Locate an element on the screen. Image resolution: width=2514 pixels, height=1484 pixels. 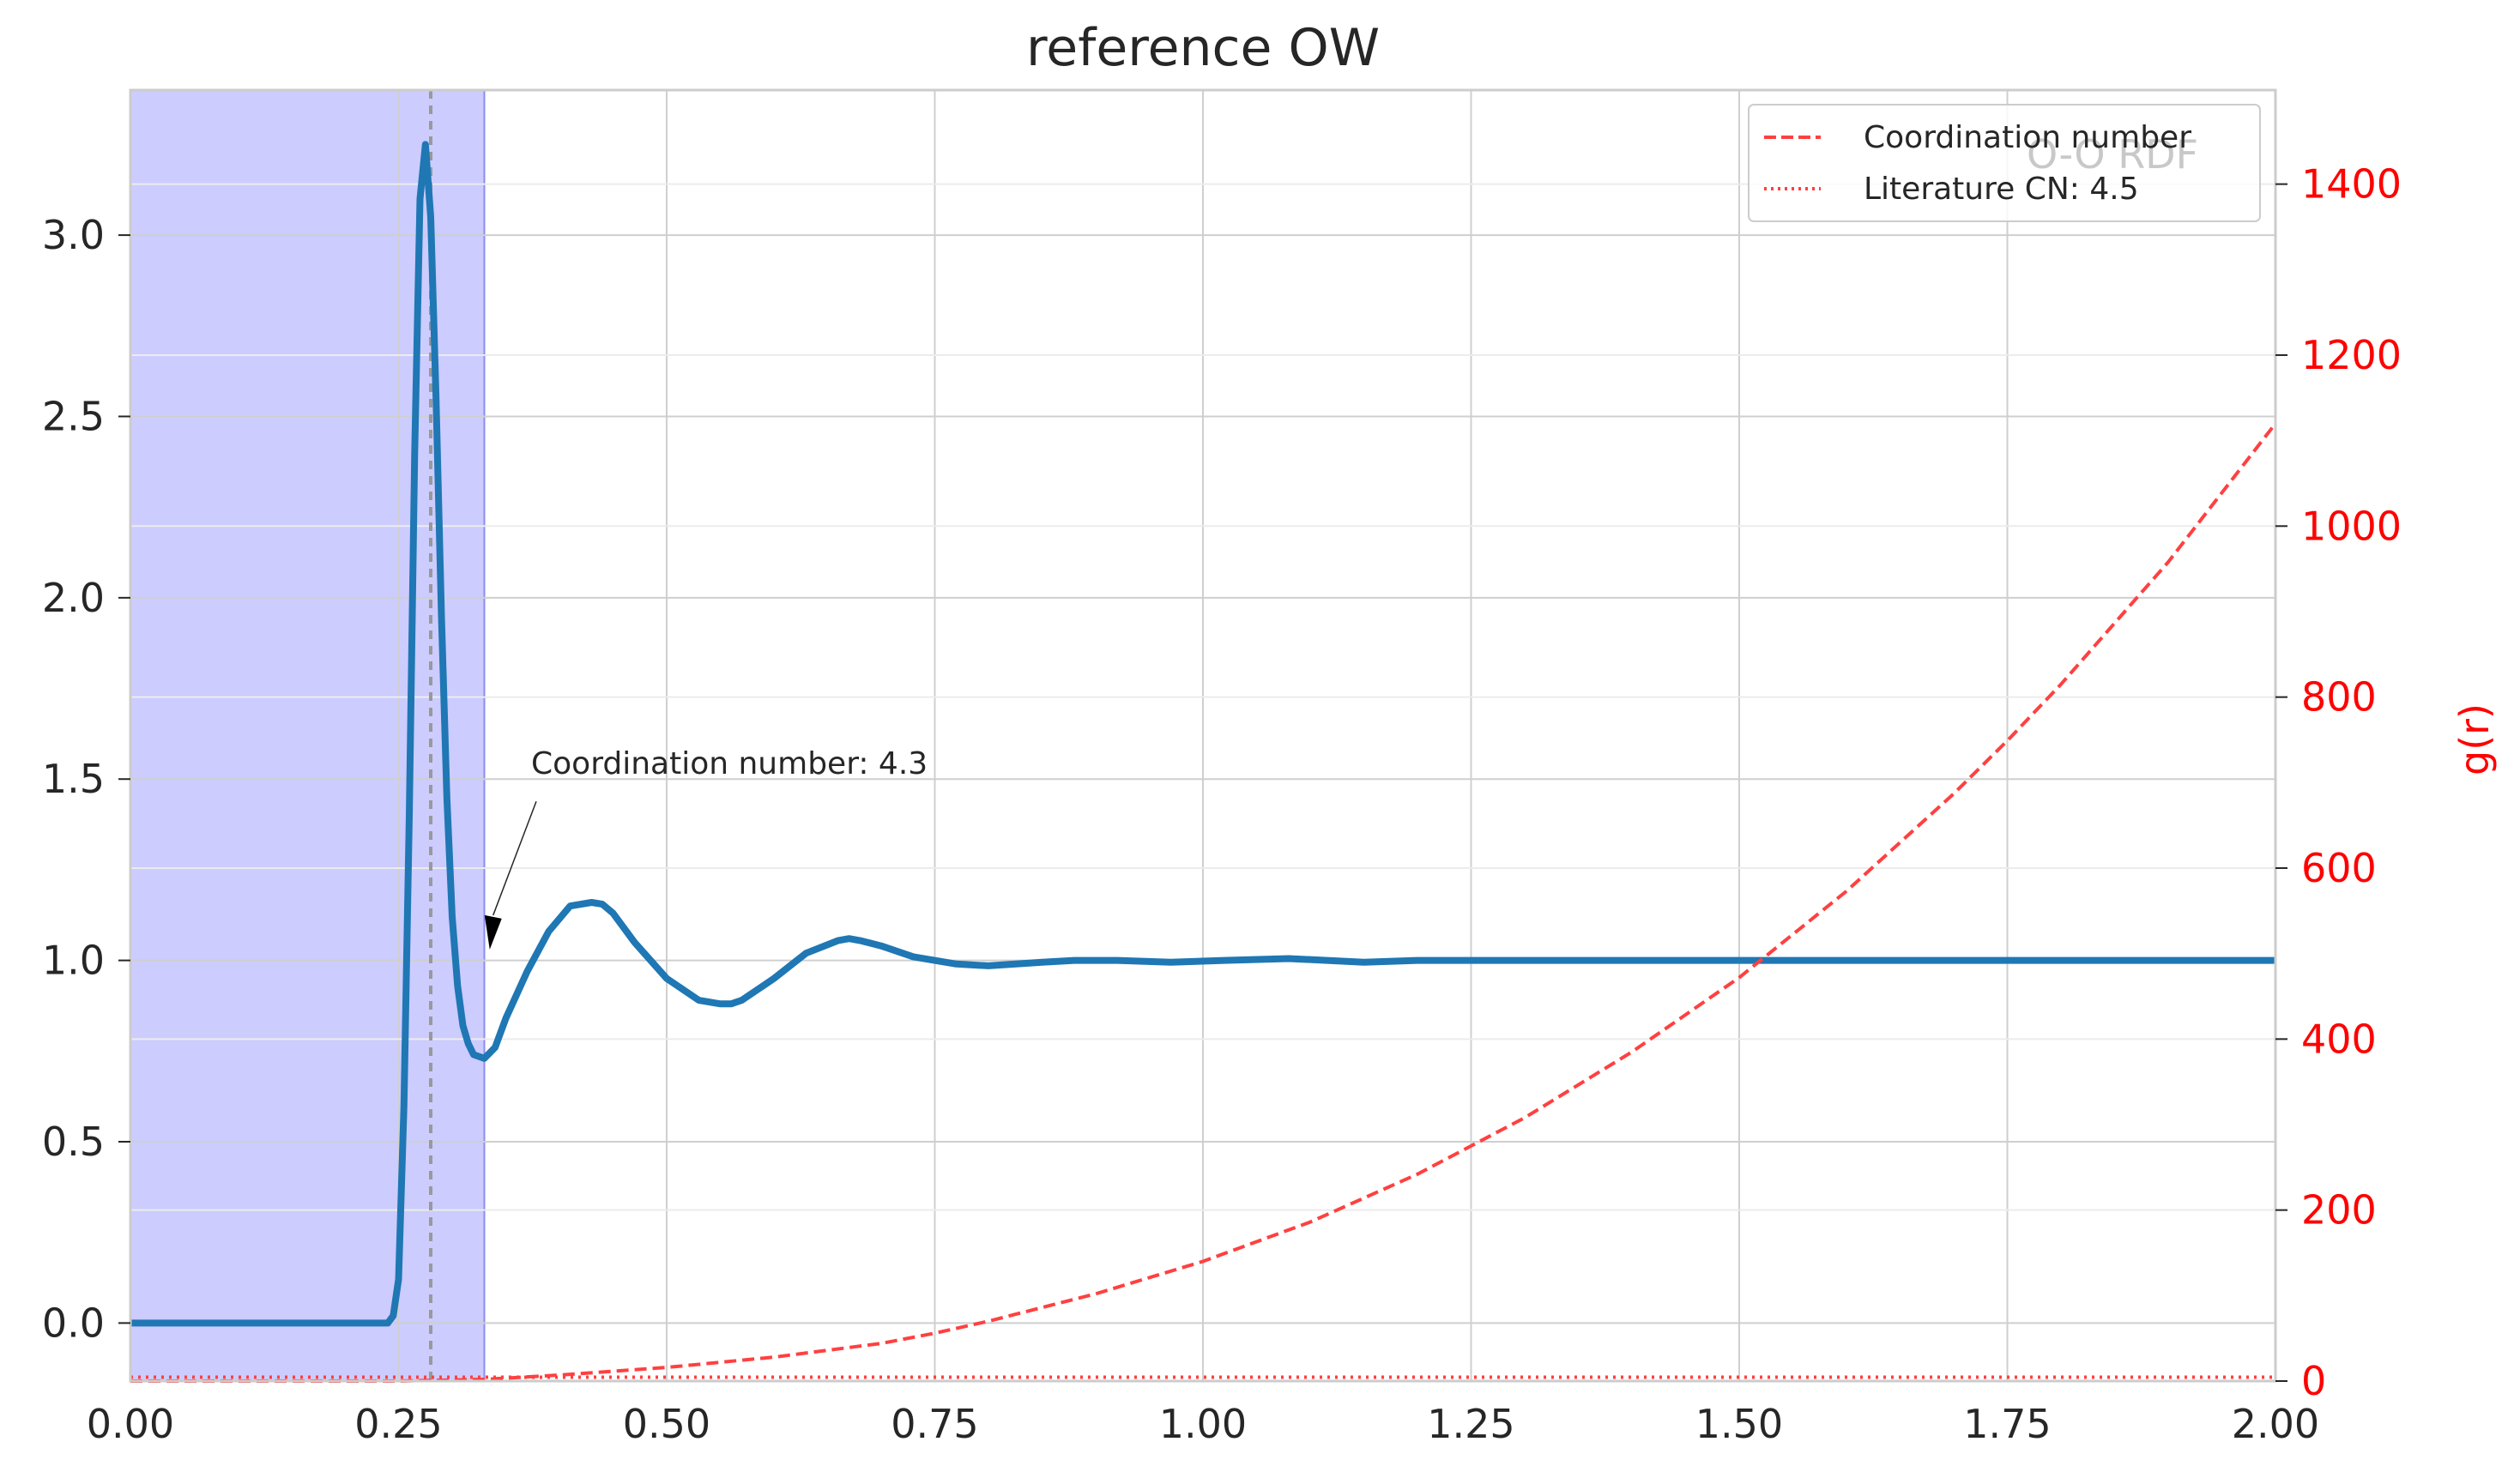
right-y-tick-label: 1000 is located at coordinates (2352, 526).